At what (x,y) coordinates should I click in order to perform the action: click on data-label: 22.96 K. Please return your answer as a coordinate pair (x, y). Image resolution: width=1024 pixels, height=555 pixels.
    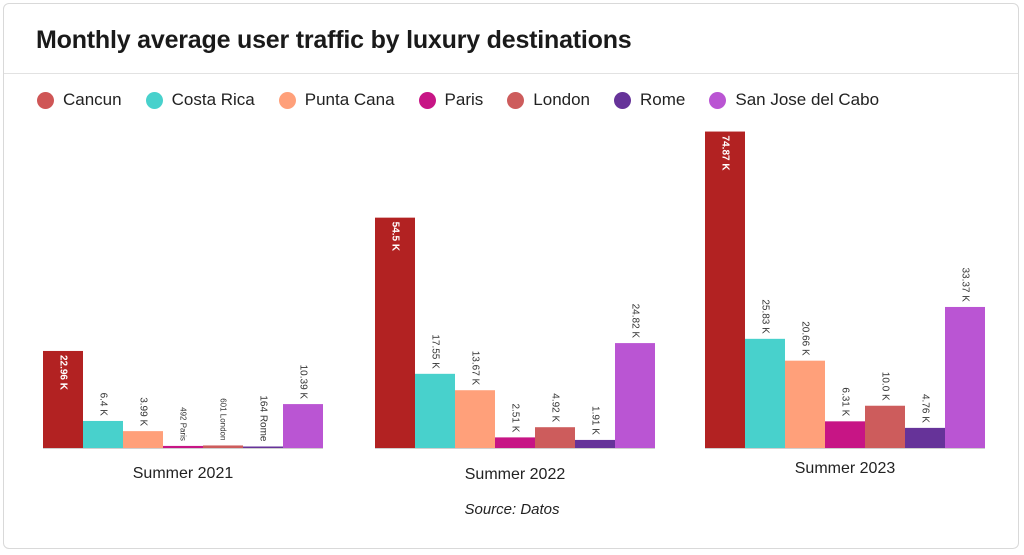
    Looking at the image, I should click on (63, 373).